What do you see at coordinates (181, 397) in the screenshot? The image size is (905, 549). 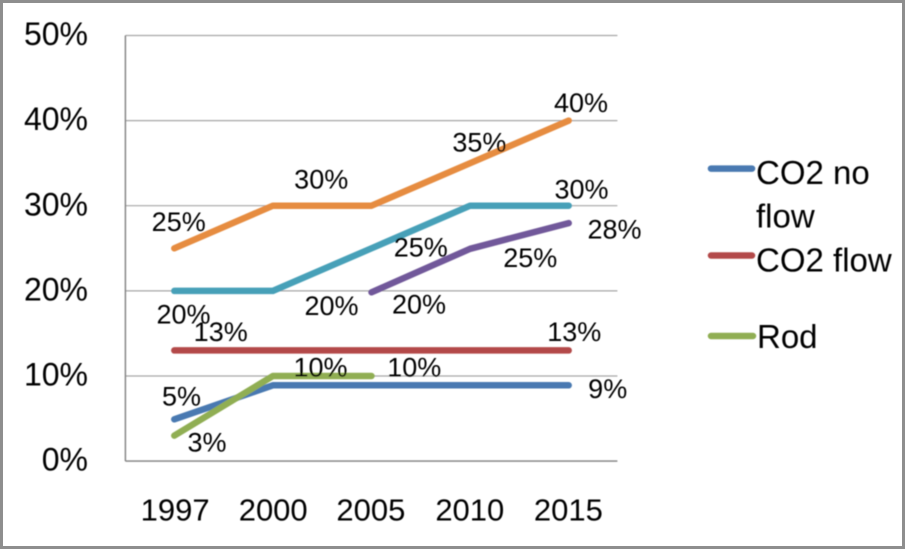 I see `svg-text: 5%` at bounding box center [181, 397].